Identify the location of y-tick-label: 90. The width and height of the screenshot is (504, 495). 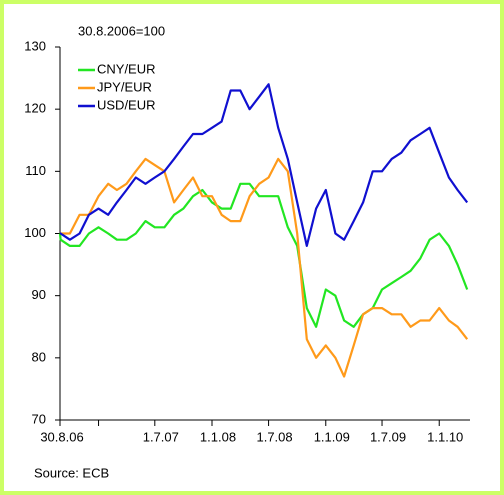
(39, 294).